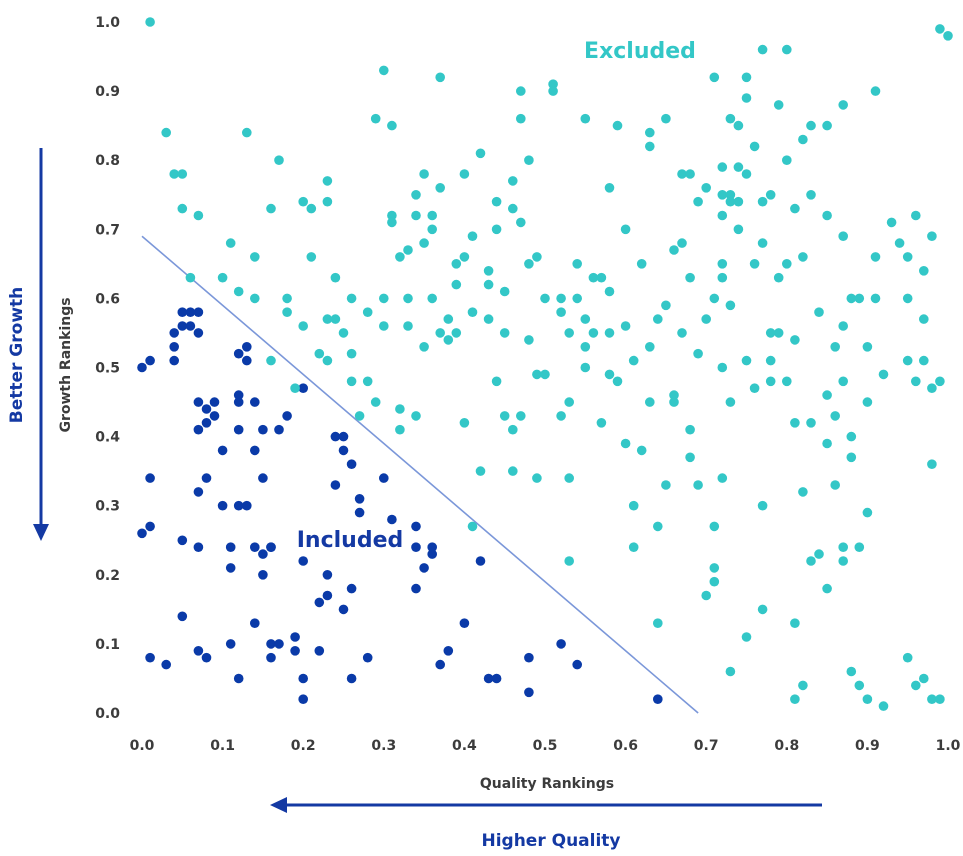  What do you see at coordinates (706, 746) in the screenshot?
I see `x-tick-label: 0.7` at bounding box center [706, 746].